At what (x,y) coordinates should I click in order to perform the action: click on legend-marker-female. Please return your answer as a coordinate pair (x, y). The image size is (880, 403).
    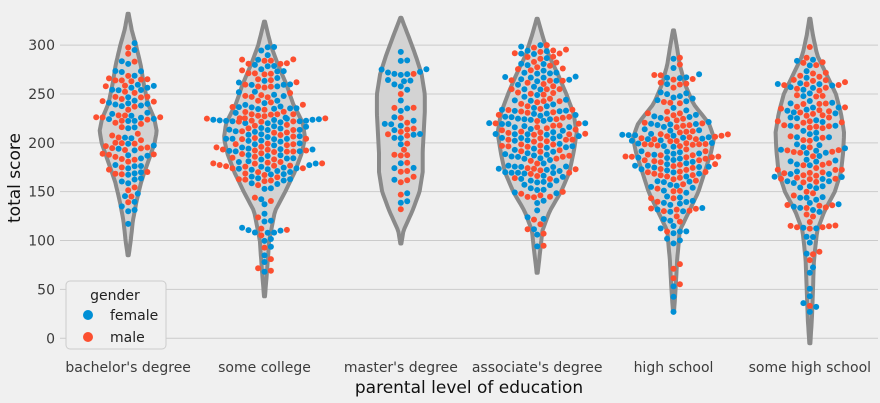
    Looking at the image, I should click on (88, 315).